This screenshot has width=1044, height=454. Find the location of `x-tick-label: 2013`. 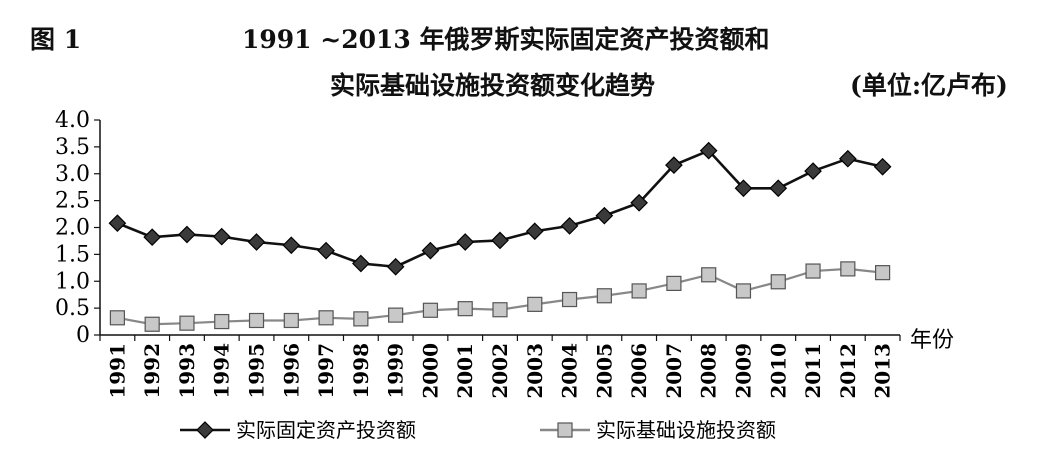

x-tick-label: 2013 is located at coordinates (883, 371).